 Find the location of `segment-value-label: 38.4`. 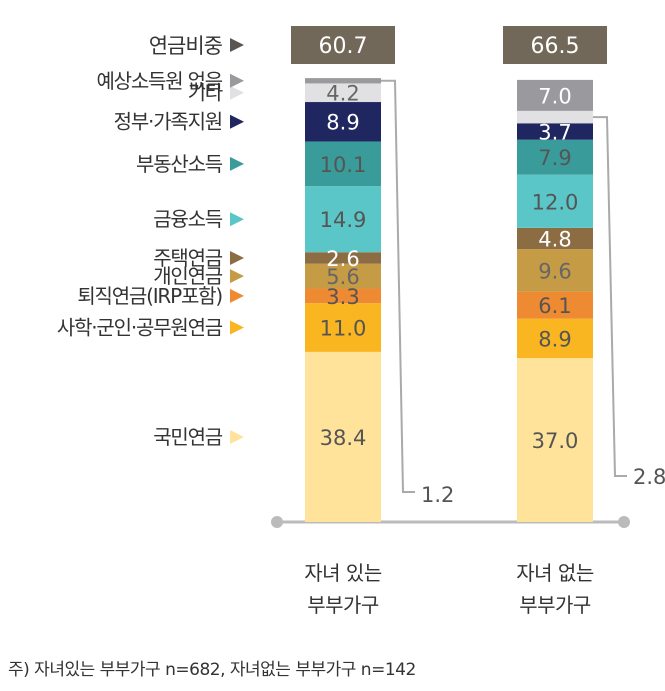

segment-value-label: 38.4 is located at coordinates (343, 438).